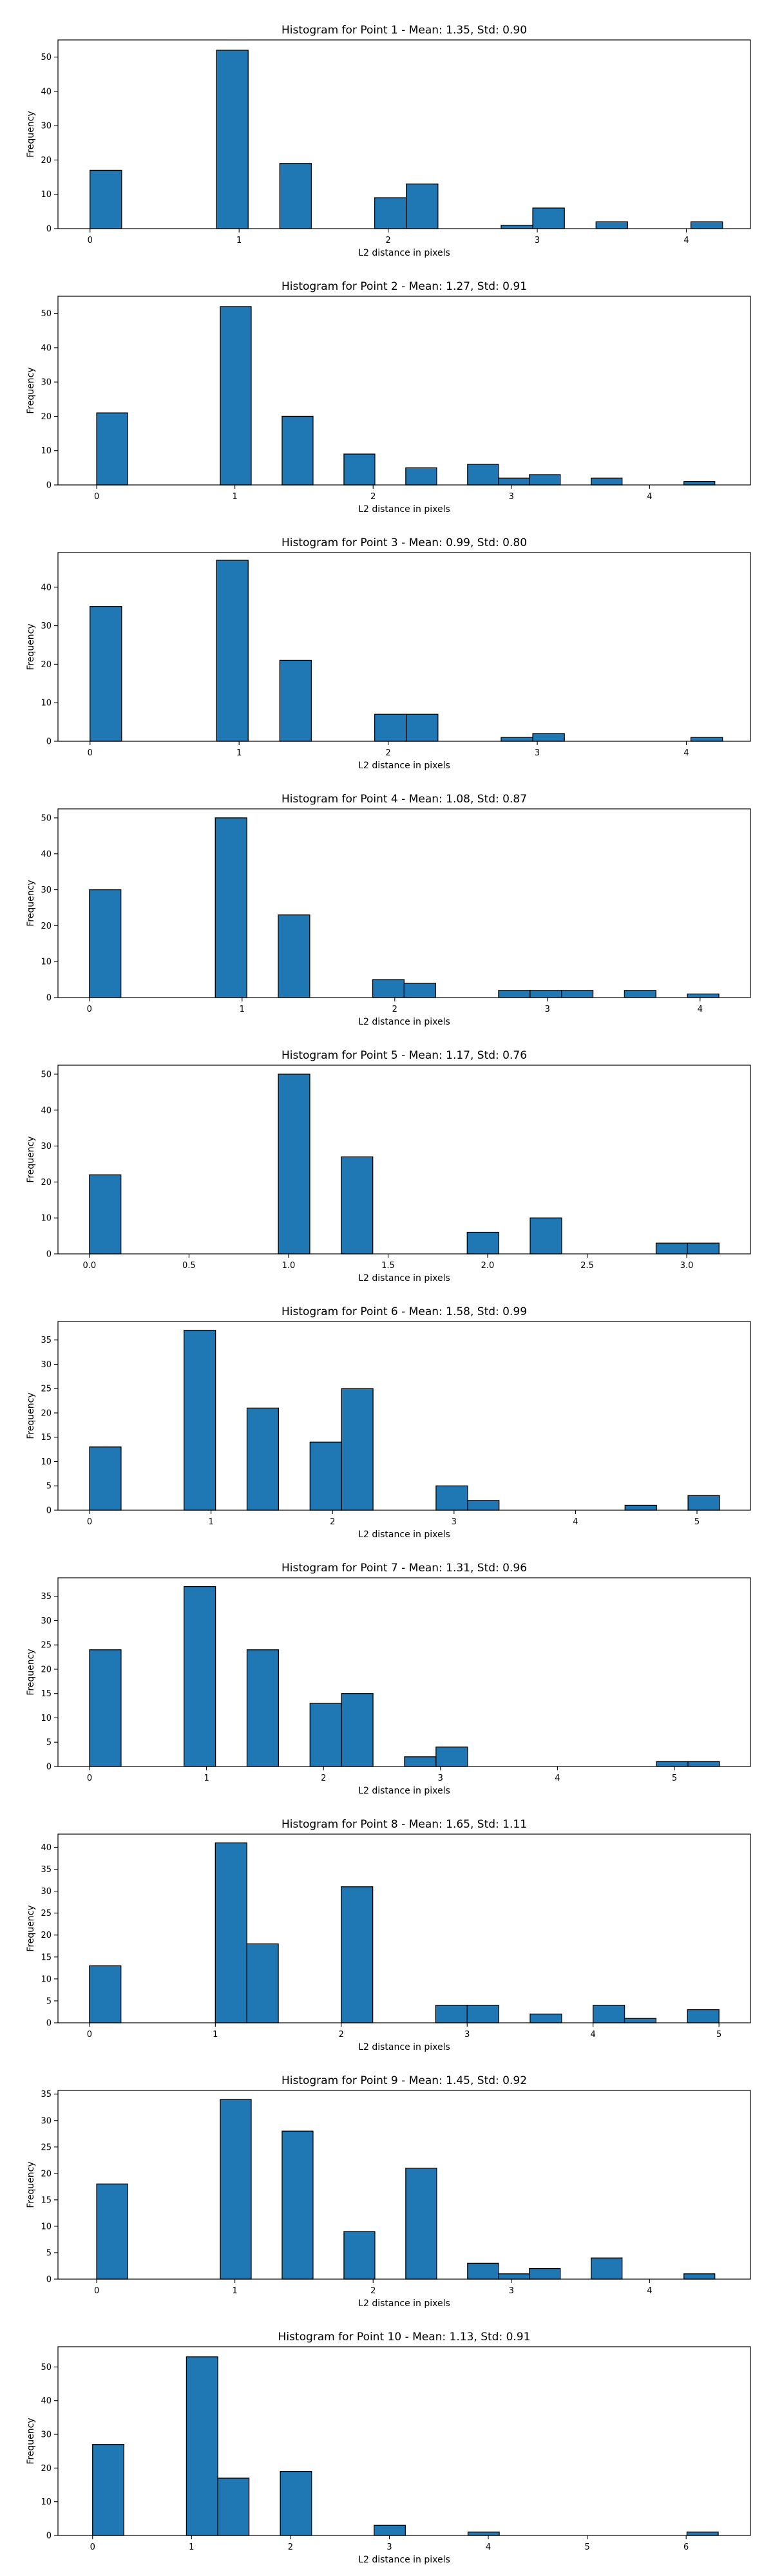 The image size is (773, 2576). Describe the element at coordinates (46, 1621) in the screenshot. I see `y-tick-label: 30` at that location.